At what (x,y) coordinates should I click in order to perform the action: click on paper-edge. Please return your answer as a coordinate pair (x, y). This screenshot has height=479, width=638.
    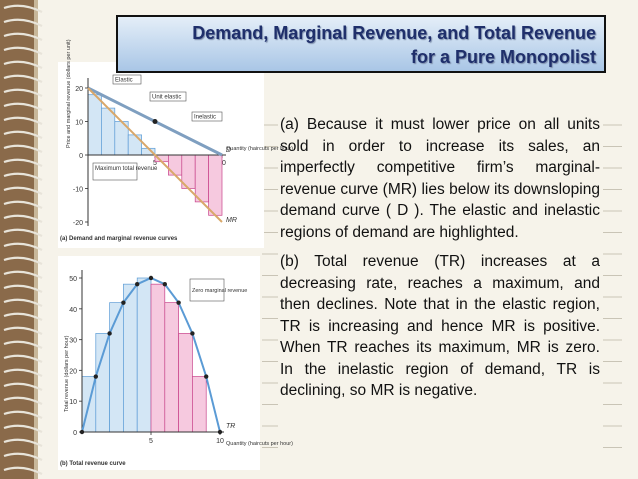
    Looking at the image, I should click on (36, 239).